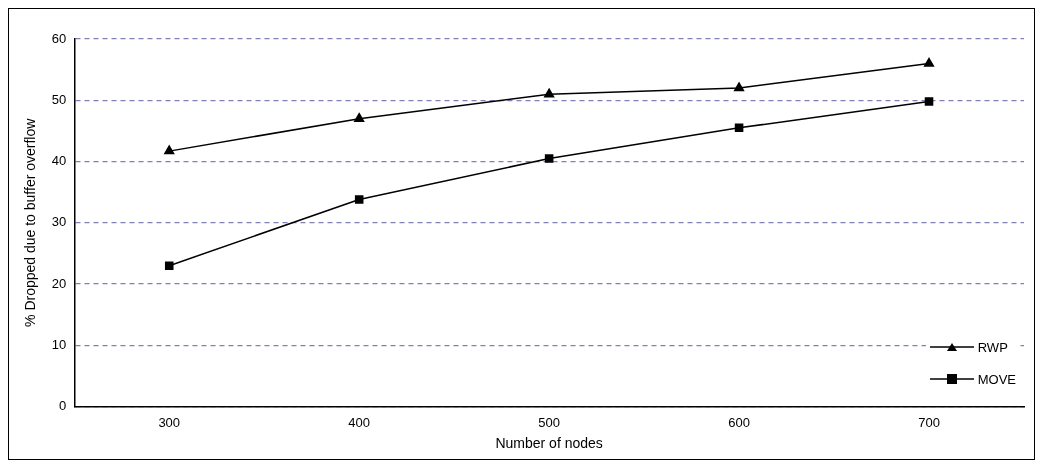 The image size is (1043, 468). I want to click on y-tick-label: 20, so click(59, 283).